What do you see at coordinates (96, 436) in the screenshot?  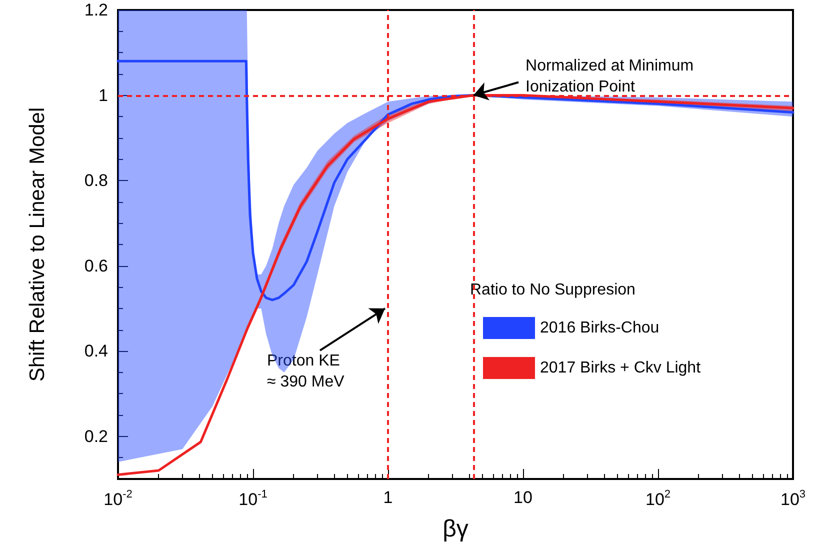 I see `y-tick-label: 0.2` at bounding box center [96, 436].